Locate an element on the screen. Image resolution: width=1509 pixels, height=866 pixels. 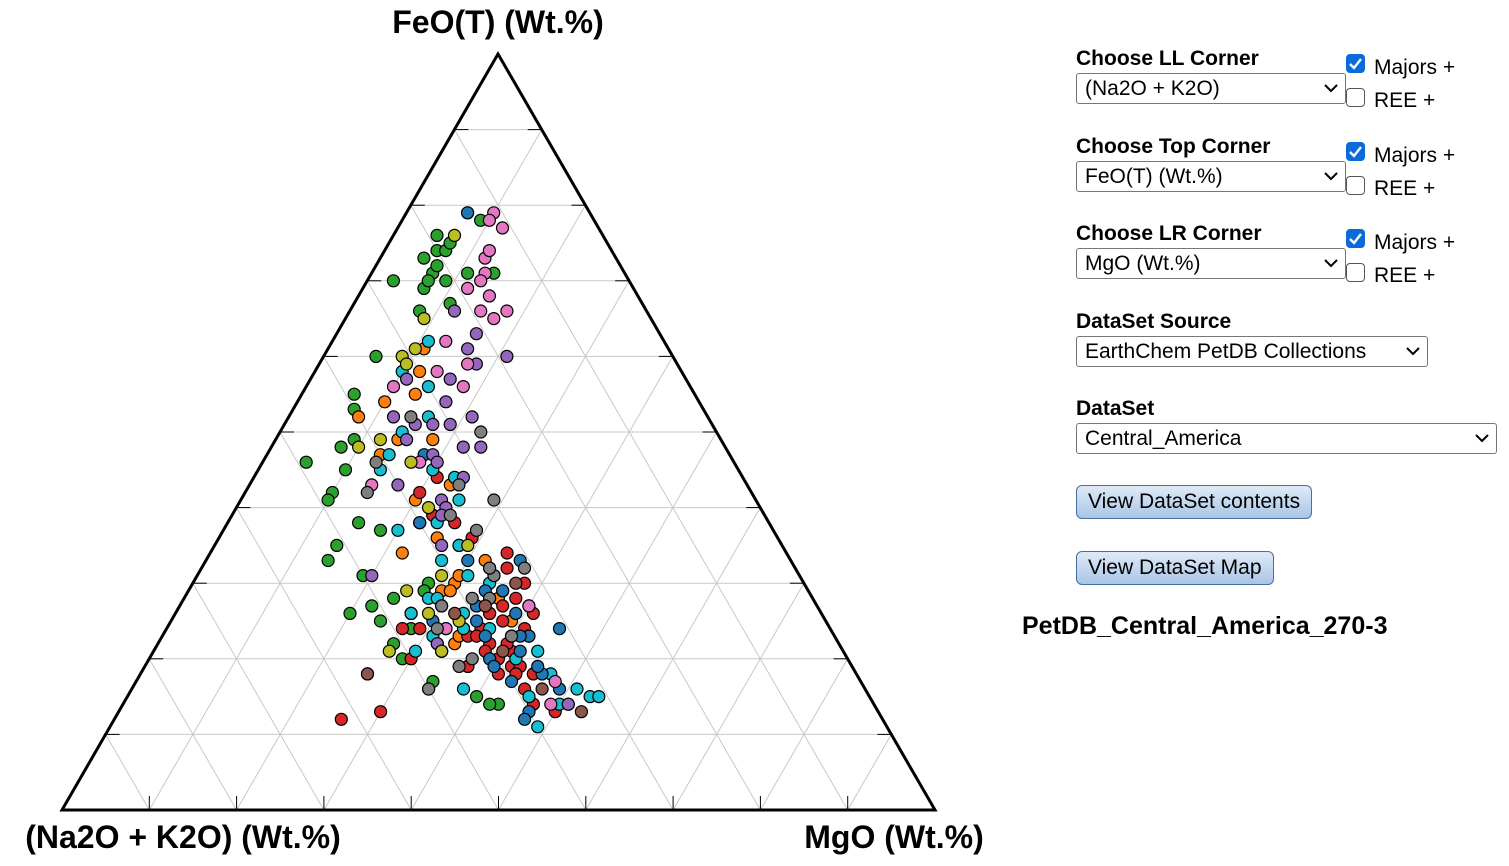
dataset-select: Central_America is located at coordinates (1286, 438).